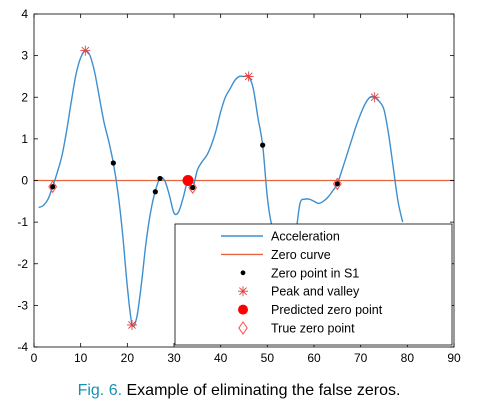 This screenshot has height=409, width=478. What do you see at coordinates (22, 305) in the screenshot?
I see `y-tick-label: -3` at bounding box center [22, 305].